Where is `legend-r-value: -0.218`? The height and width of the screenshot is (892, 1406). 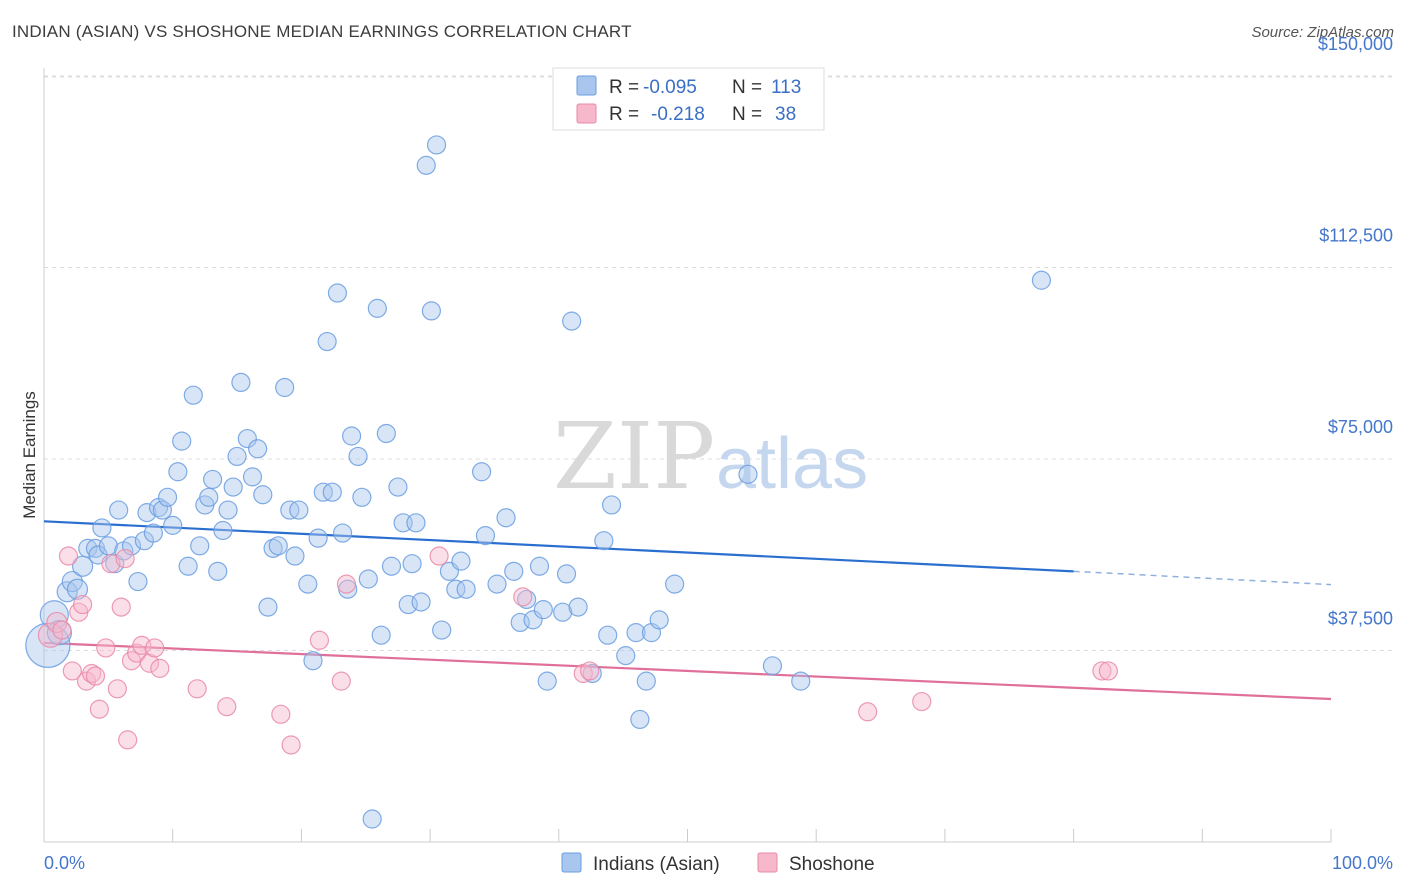
legend-r-value: -0.218 is located at coordinates (678, 114).